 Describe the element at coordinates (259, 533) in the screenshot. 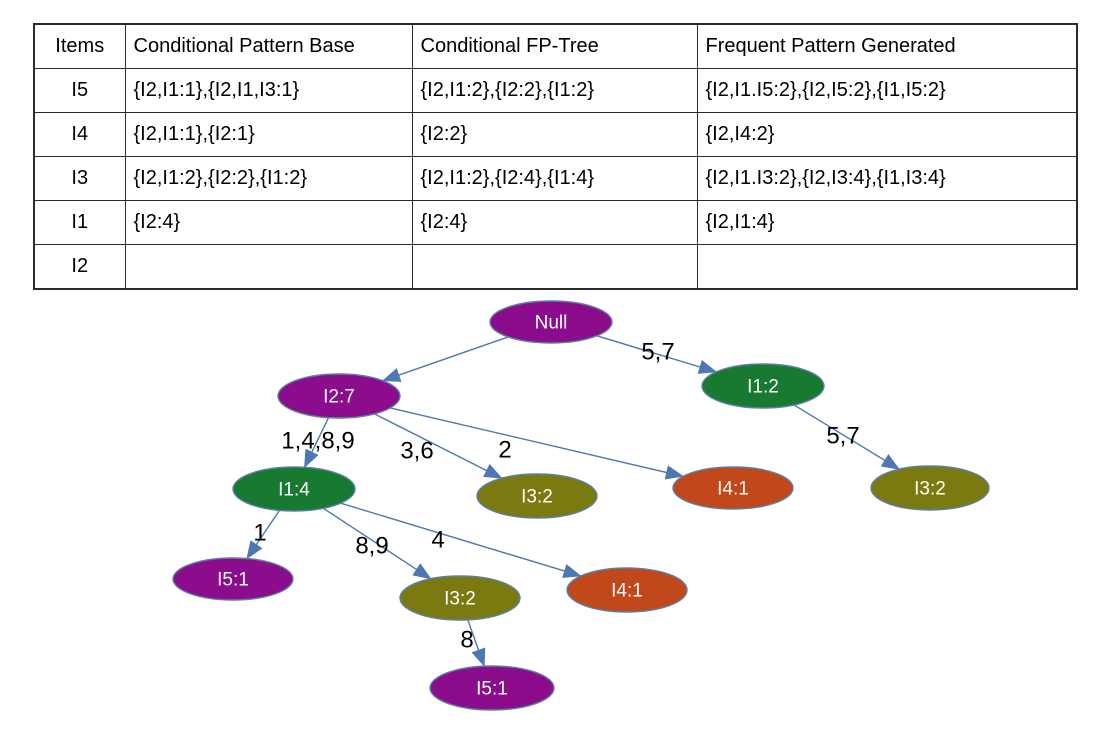

I see `edge-label-i1-4-to-i5-1-left: 1` at that location.